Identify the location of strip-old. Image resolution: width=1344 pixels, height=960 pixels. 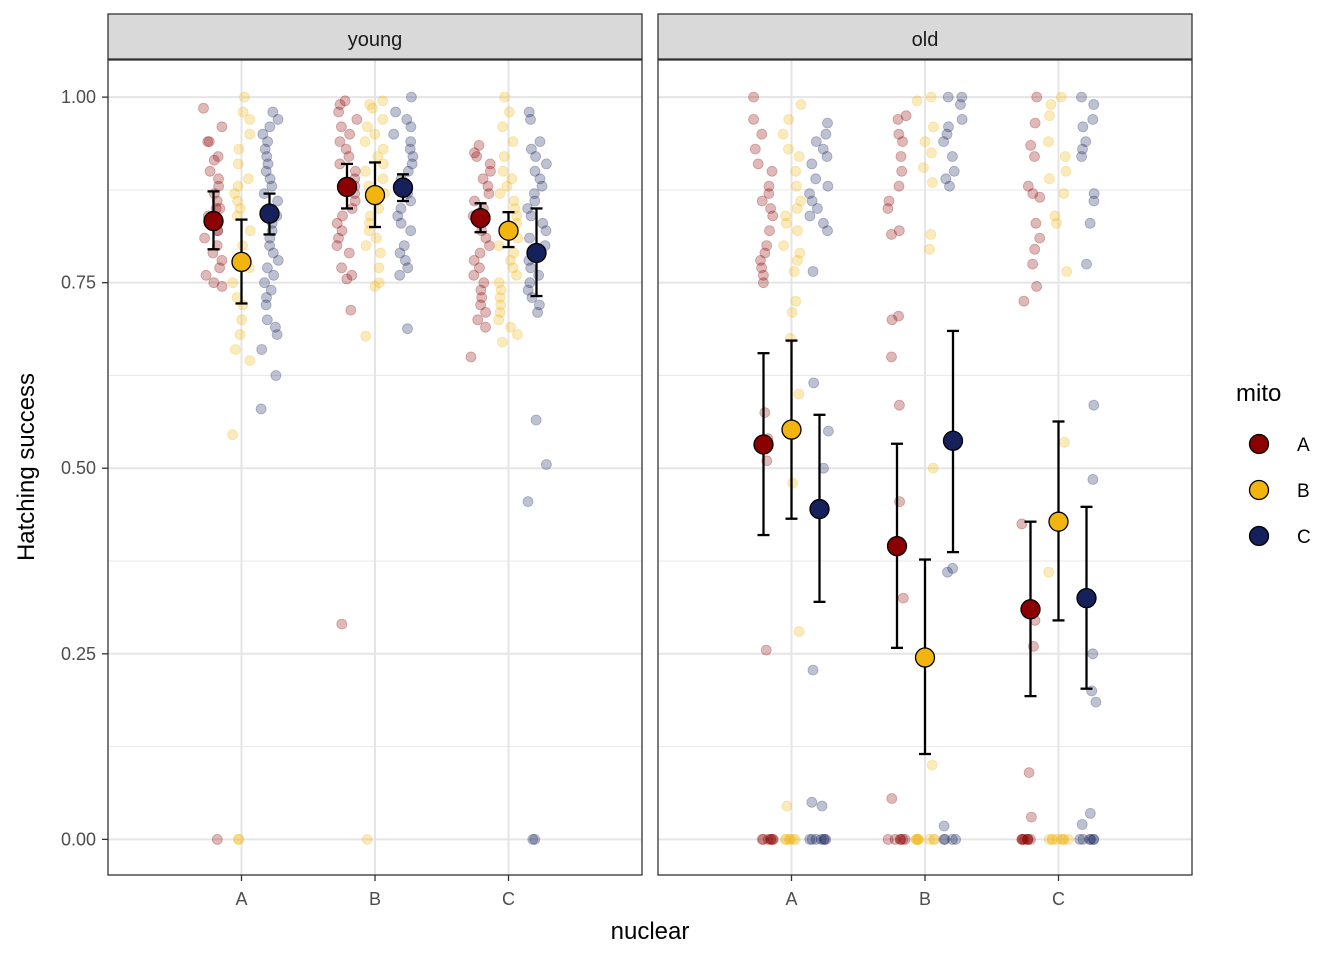
(925, 36).